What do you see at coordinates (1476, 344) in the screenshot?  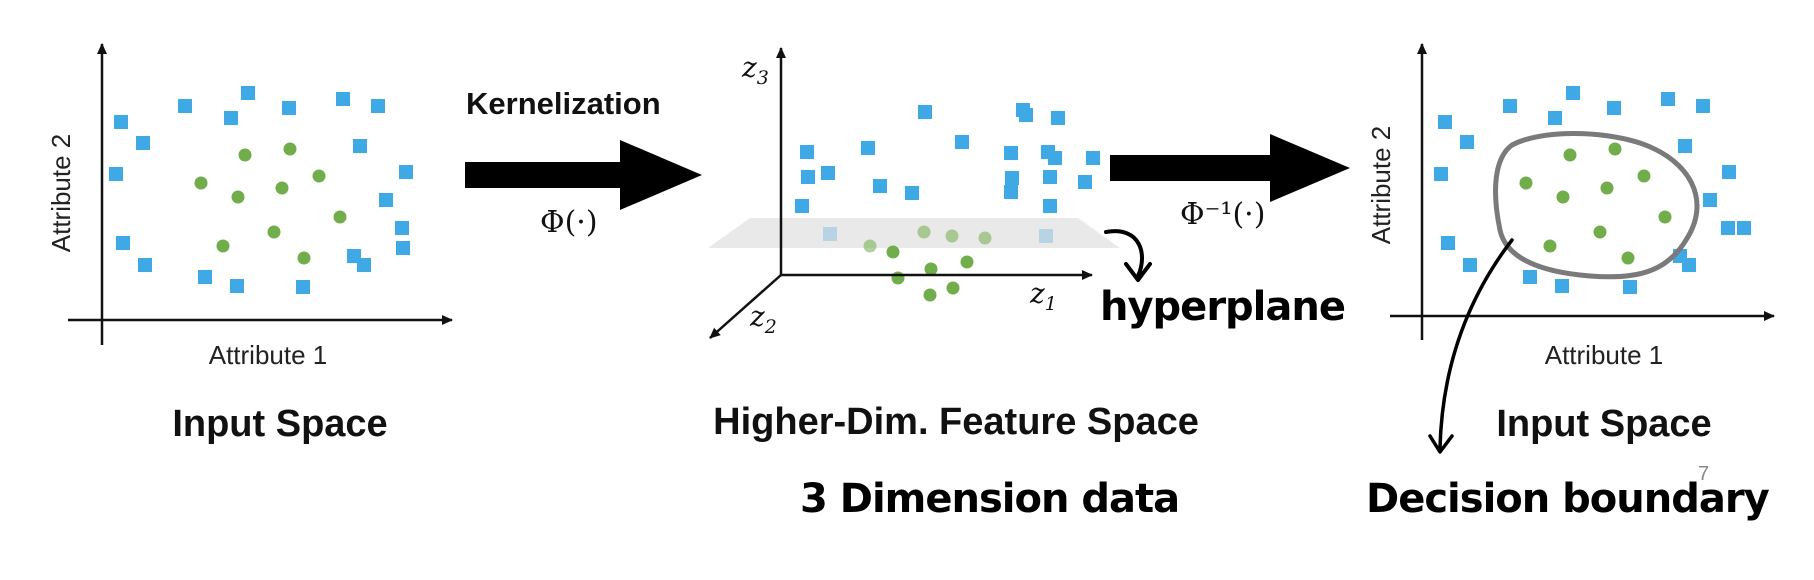 I see `boundary-pointer-arrow` at bounding box center [1476, 344].